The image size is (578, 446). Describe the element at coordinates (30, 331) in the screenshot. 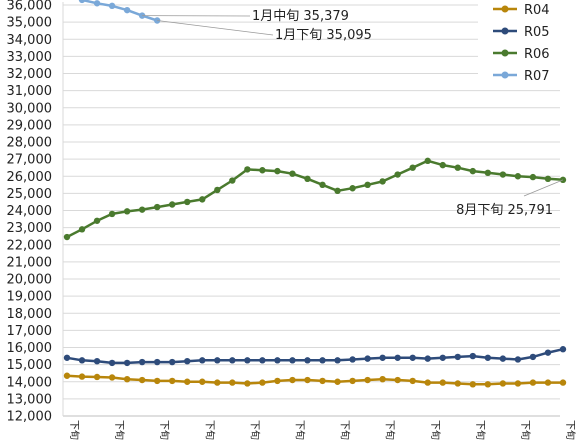

I see `y-tick-label: 17,000` at that location.